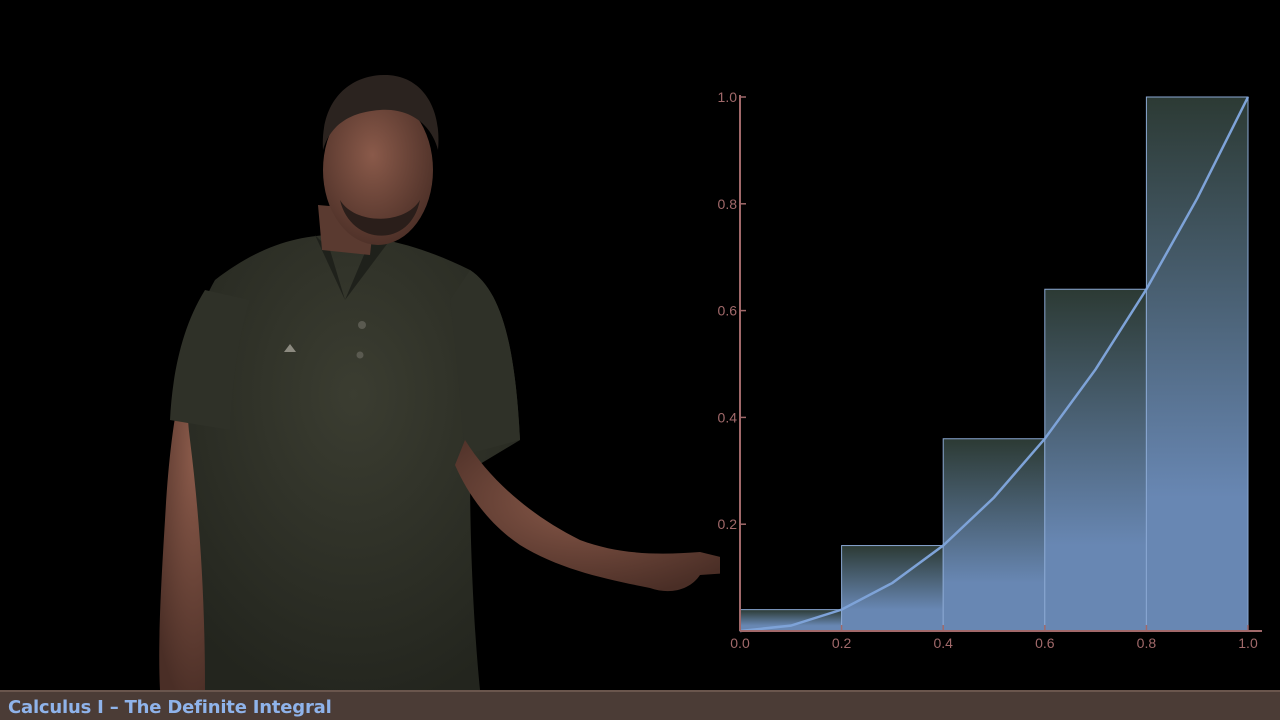 The height and width of the screenshot is (720, 1280). What do you see at coordinates (290, 348) in the screenshot?
I see `shirt-logo` at bounding box center [290, 348].